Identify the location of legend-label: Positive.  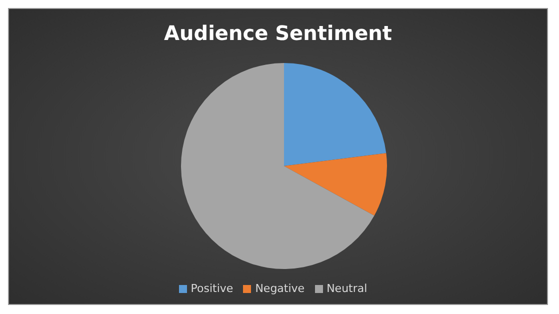
(212, 288).